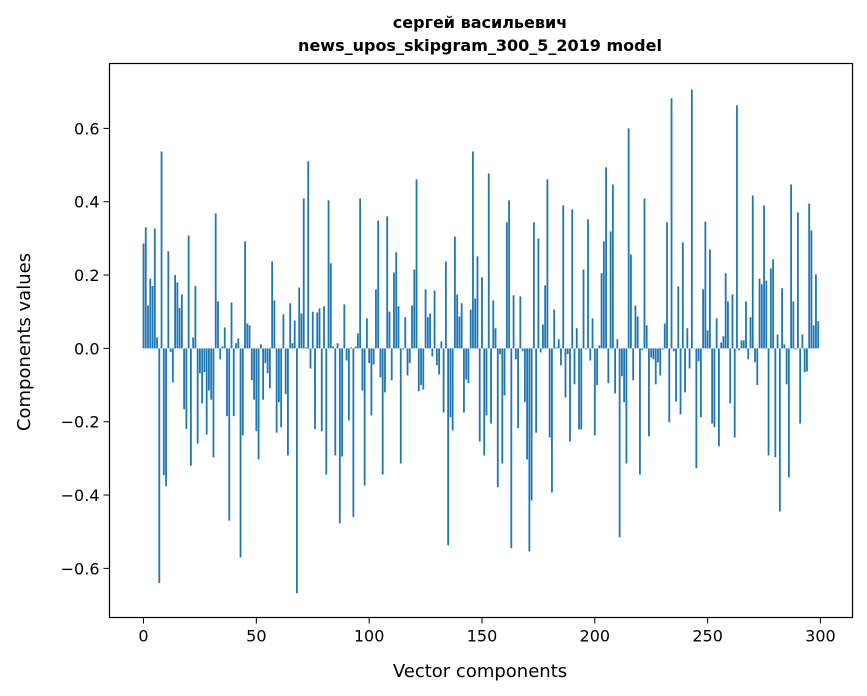 The image size is (867, 696). Describe the element at coordinates (86, 348) in the screenshot. I see `y-tick-label: 0.0` at that location.